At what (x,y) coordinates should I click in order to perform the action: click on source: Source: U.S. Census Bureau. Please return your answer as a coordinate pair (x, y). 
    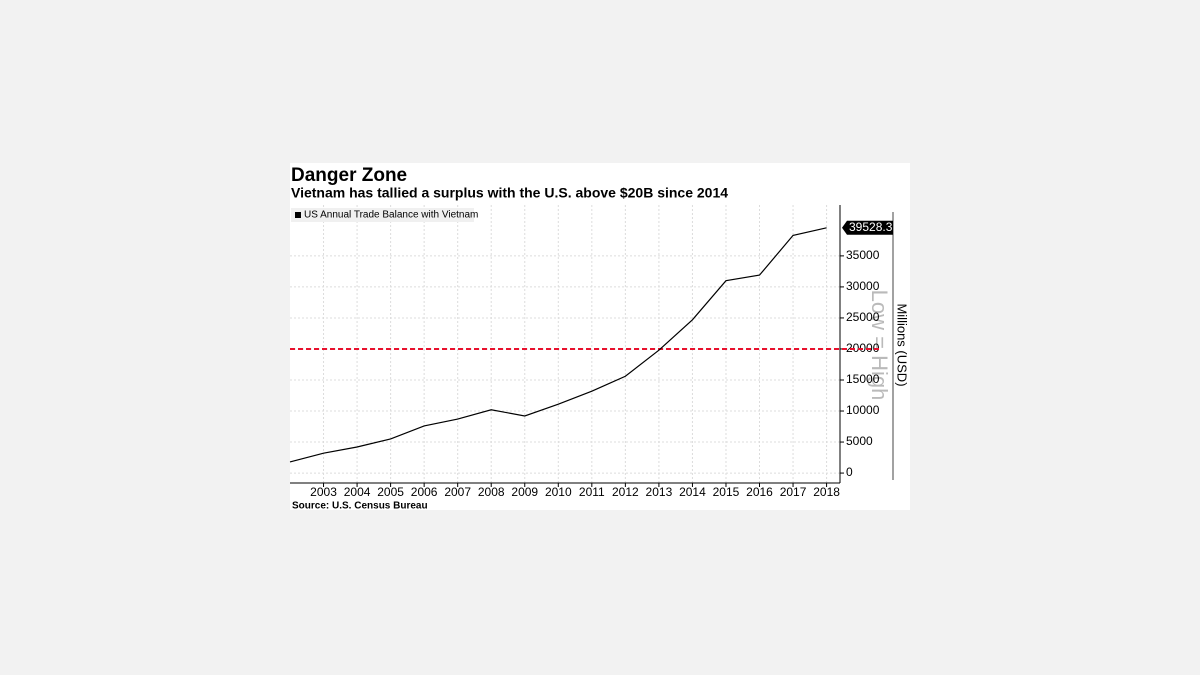
    Looking at the image, I should click on (360, 506).